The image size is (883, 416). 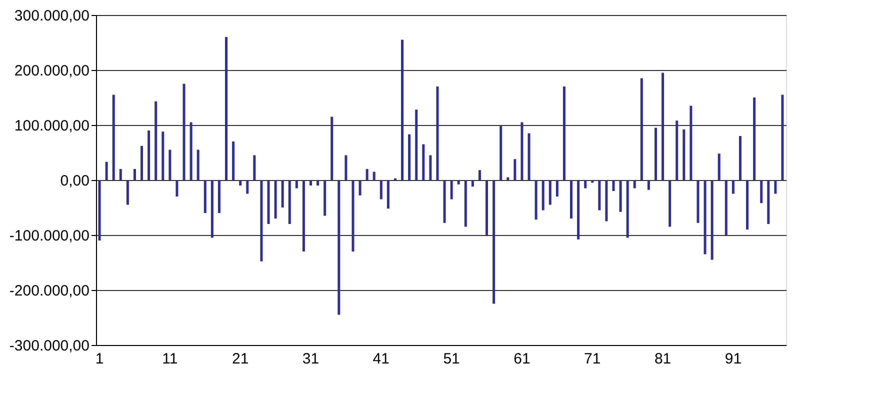 I want to click on x-tick-label: 31, so click(x=311, y=359).